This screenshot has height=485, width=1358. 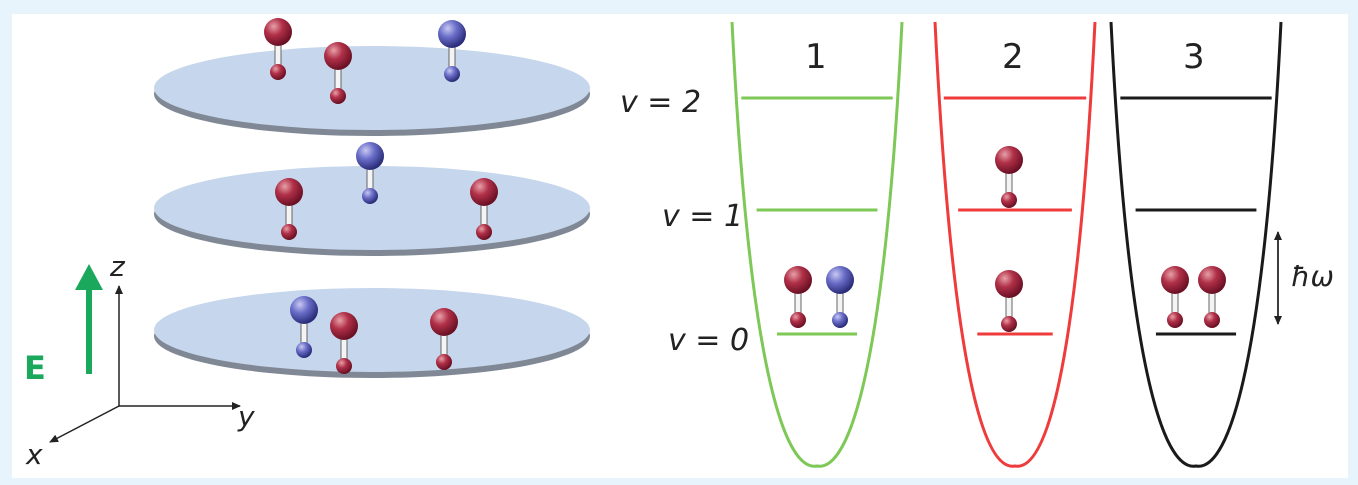 I want to click on x-axis, so click(x=84, y=424).